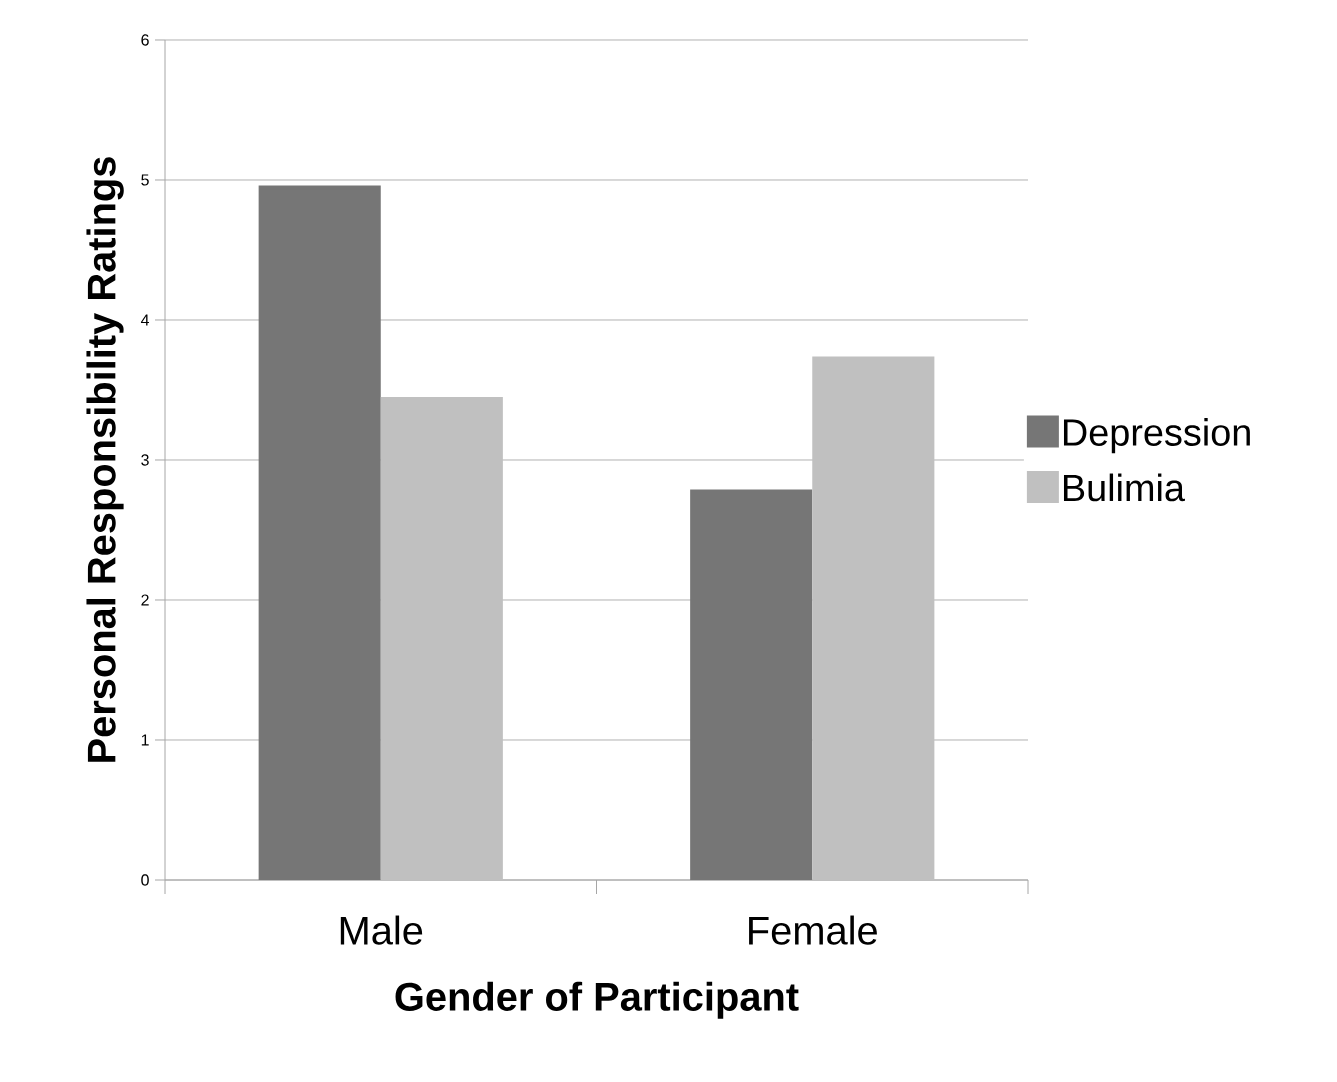 The width and height of the screenshot is (1337, 1082). Describe the element at coordinates (145, 40) in the screenshot. I see `y-tick-label: 6` at that location.